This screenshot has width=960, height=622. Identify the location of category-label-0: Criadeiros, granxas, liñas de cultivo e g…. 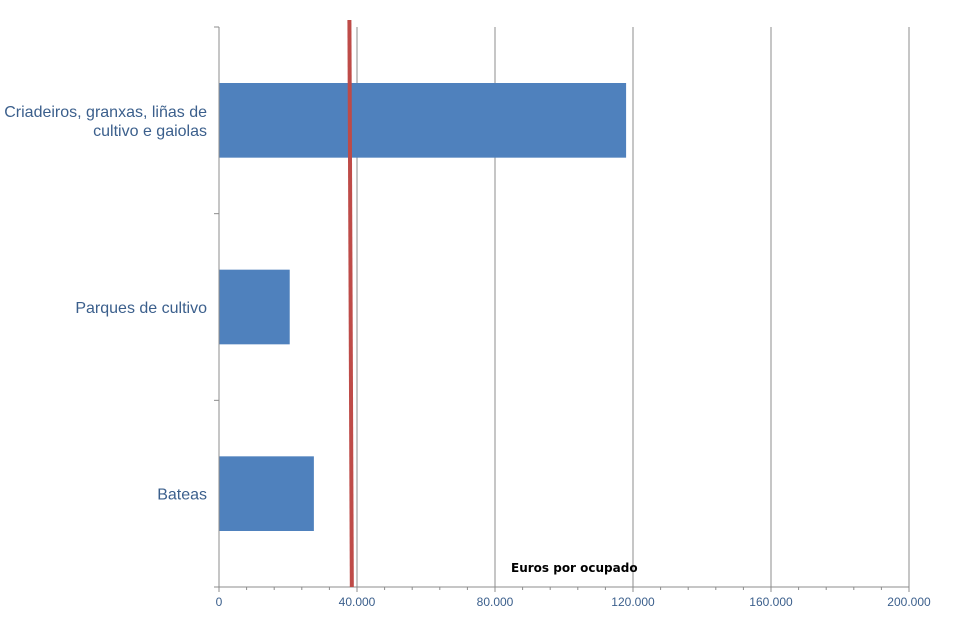
(105, 122).